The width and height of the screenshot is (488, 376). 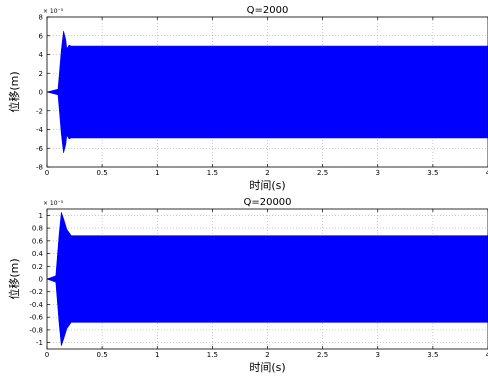 What do you see at coordinates (38, 241) in the screenshot?
I see `y-tick-label: 0.6` at bounding box center [38, 241].